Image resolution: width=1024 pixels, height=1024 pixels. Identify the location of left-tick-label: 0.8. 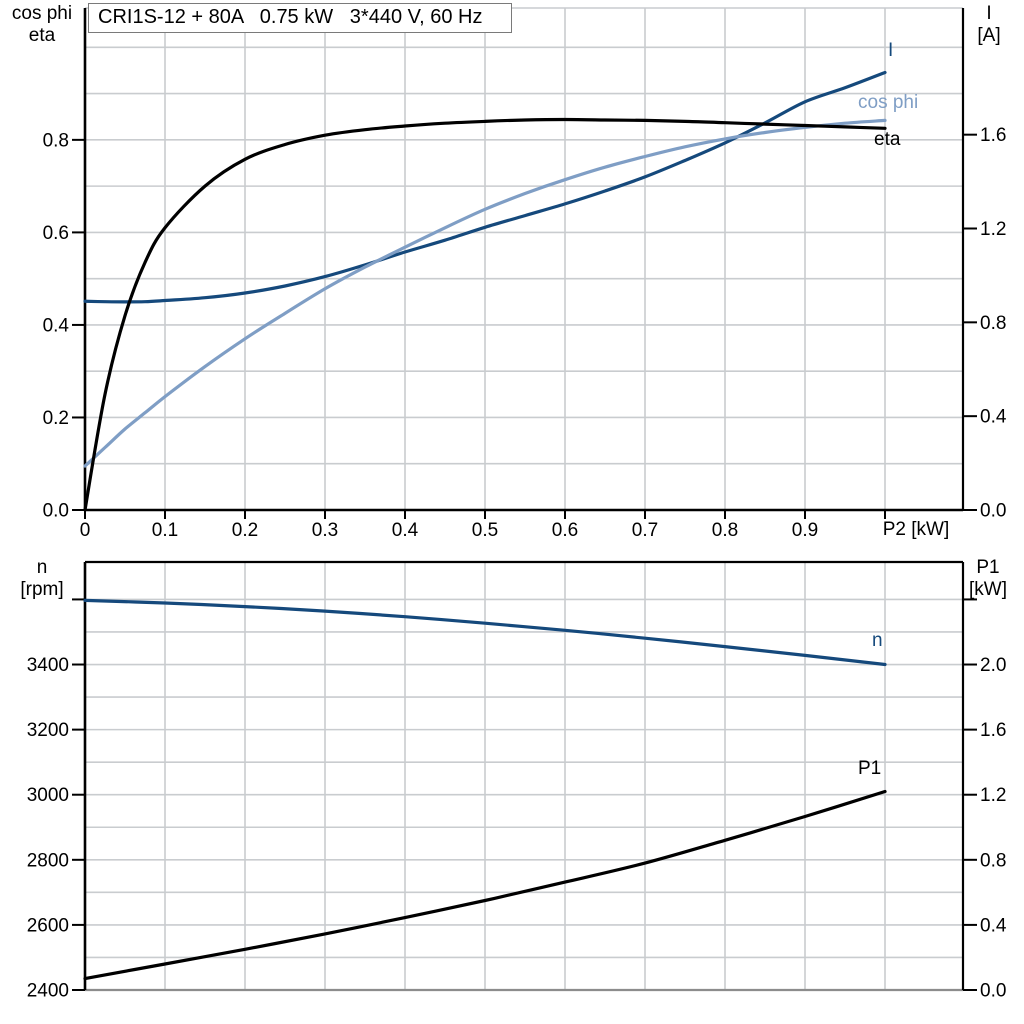
(56, 140).